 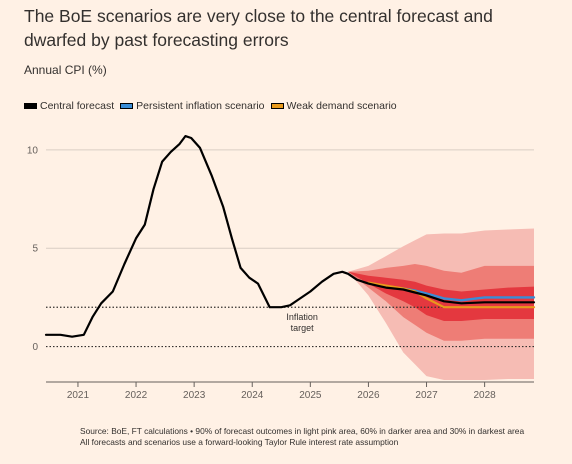 I want to click on x-tick-label: 2026, so click(x=368, y=395).